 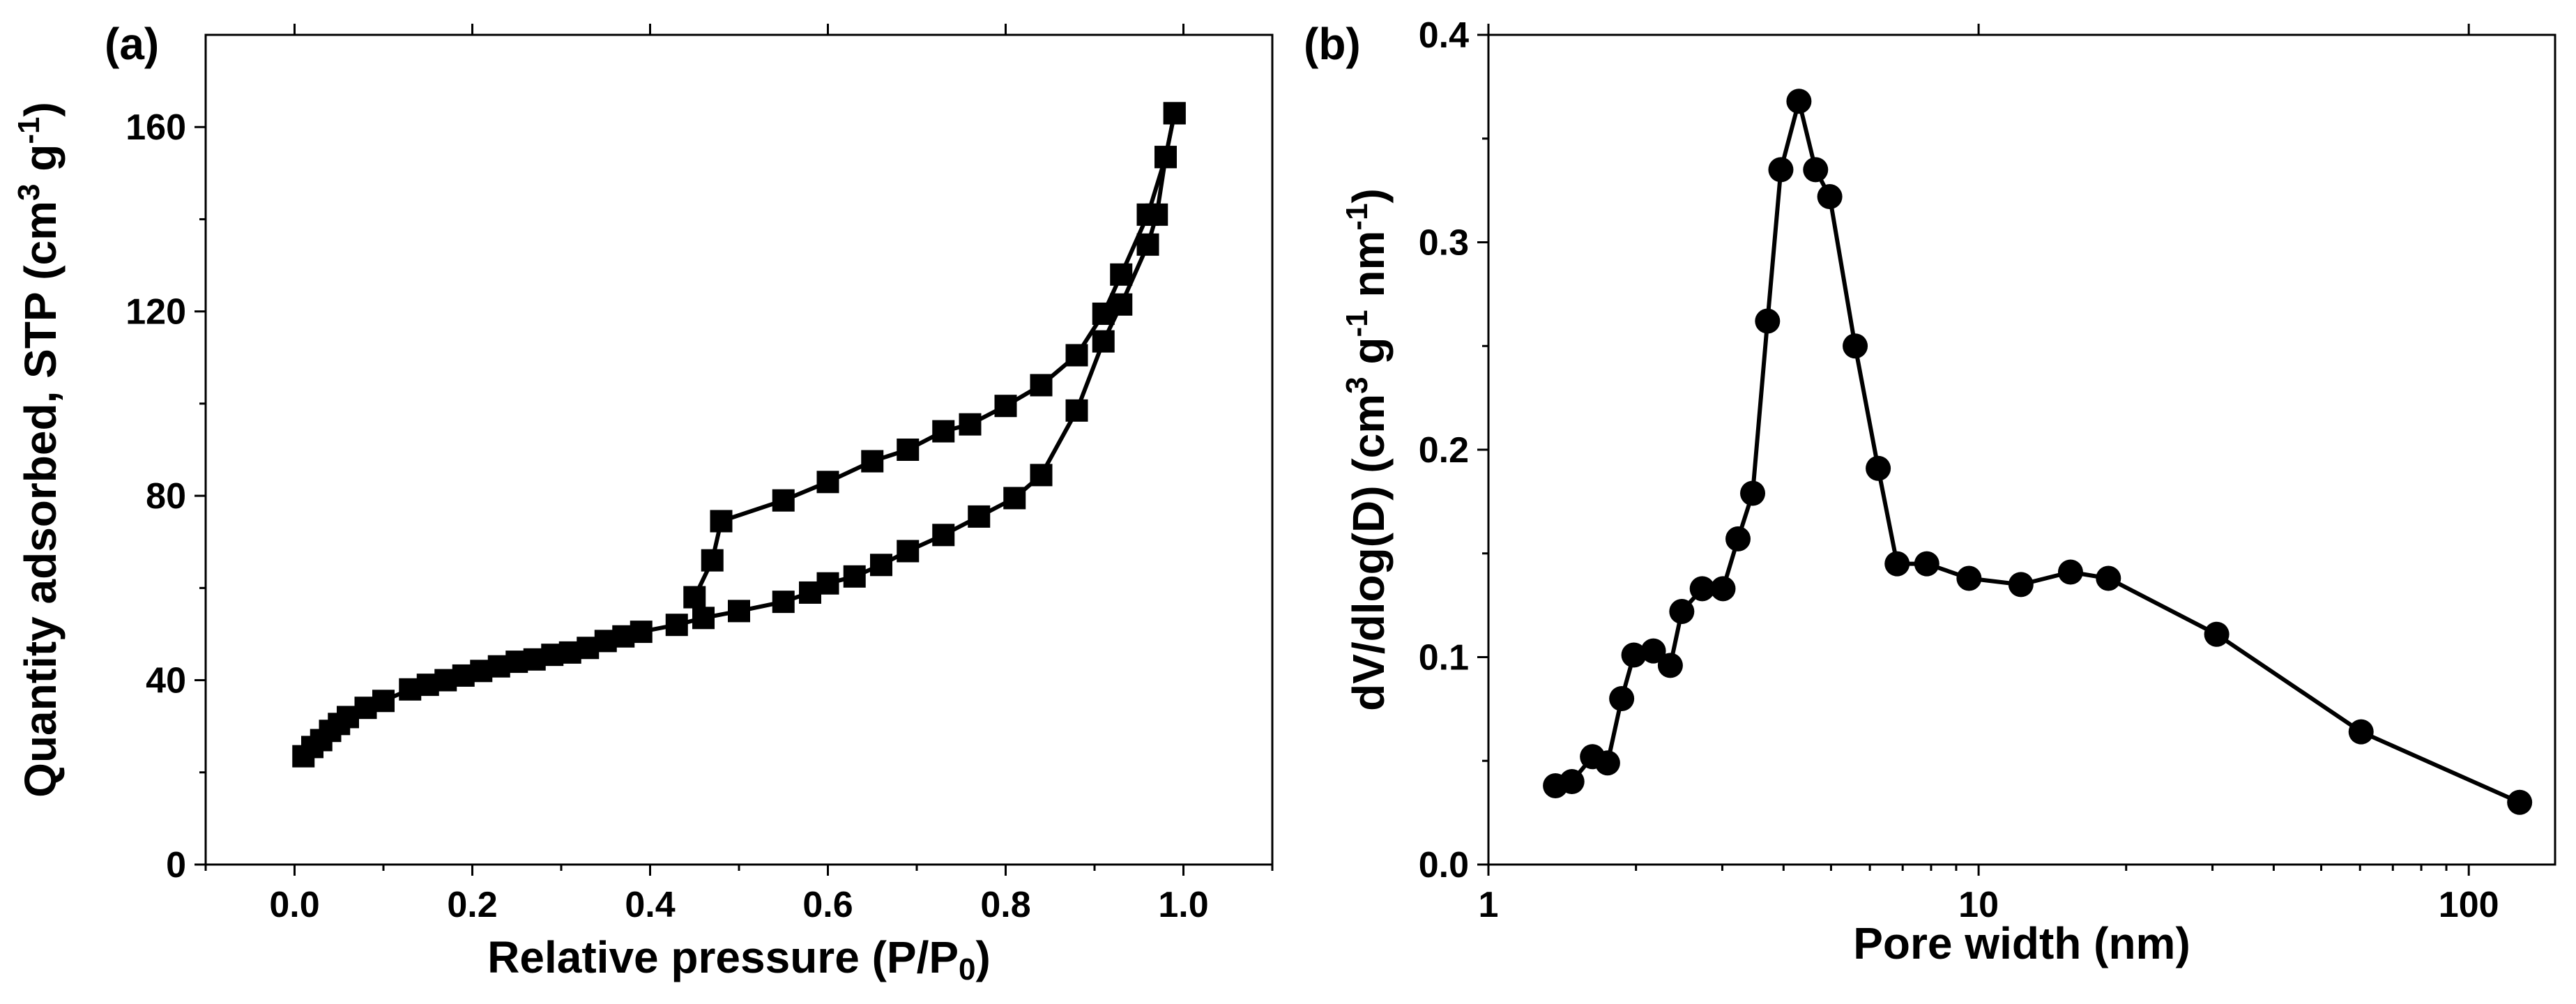 What do you see at coordinates (1489, 905) in the screenshot?
I see `panel-b-x-tick-label: 1` at bounding box center [1489, 905].